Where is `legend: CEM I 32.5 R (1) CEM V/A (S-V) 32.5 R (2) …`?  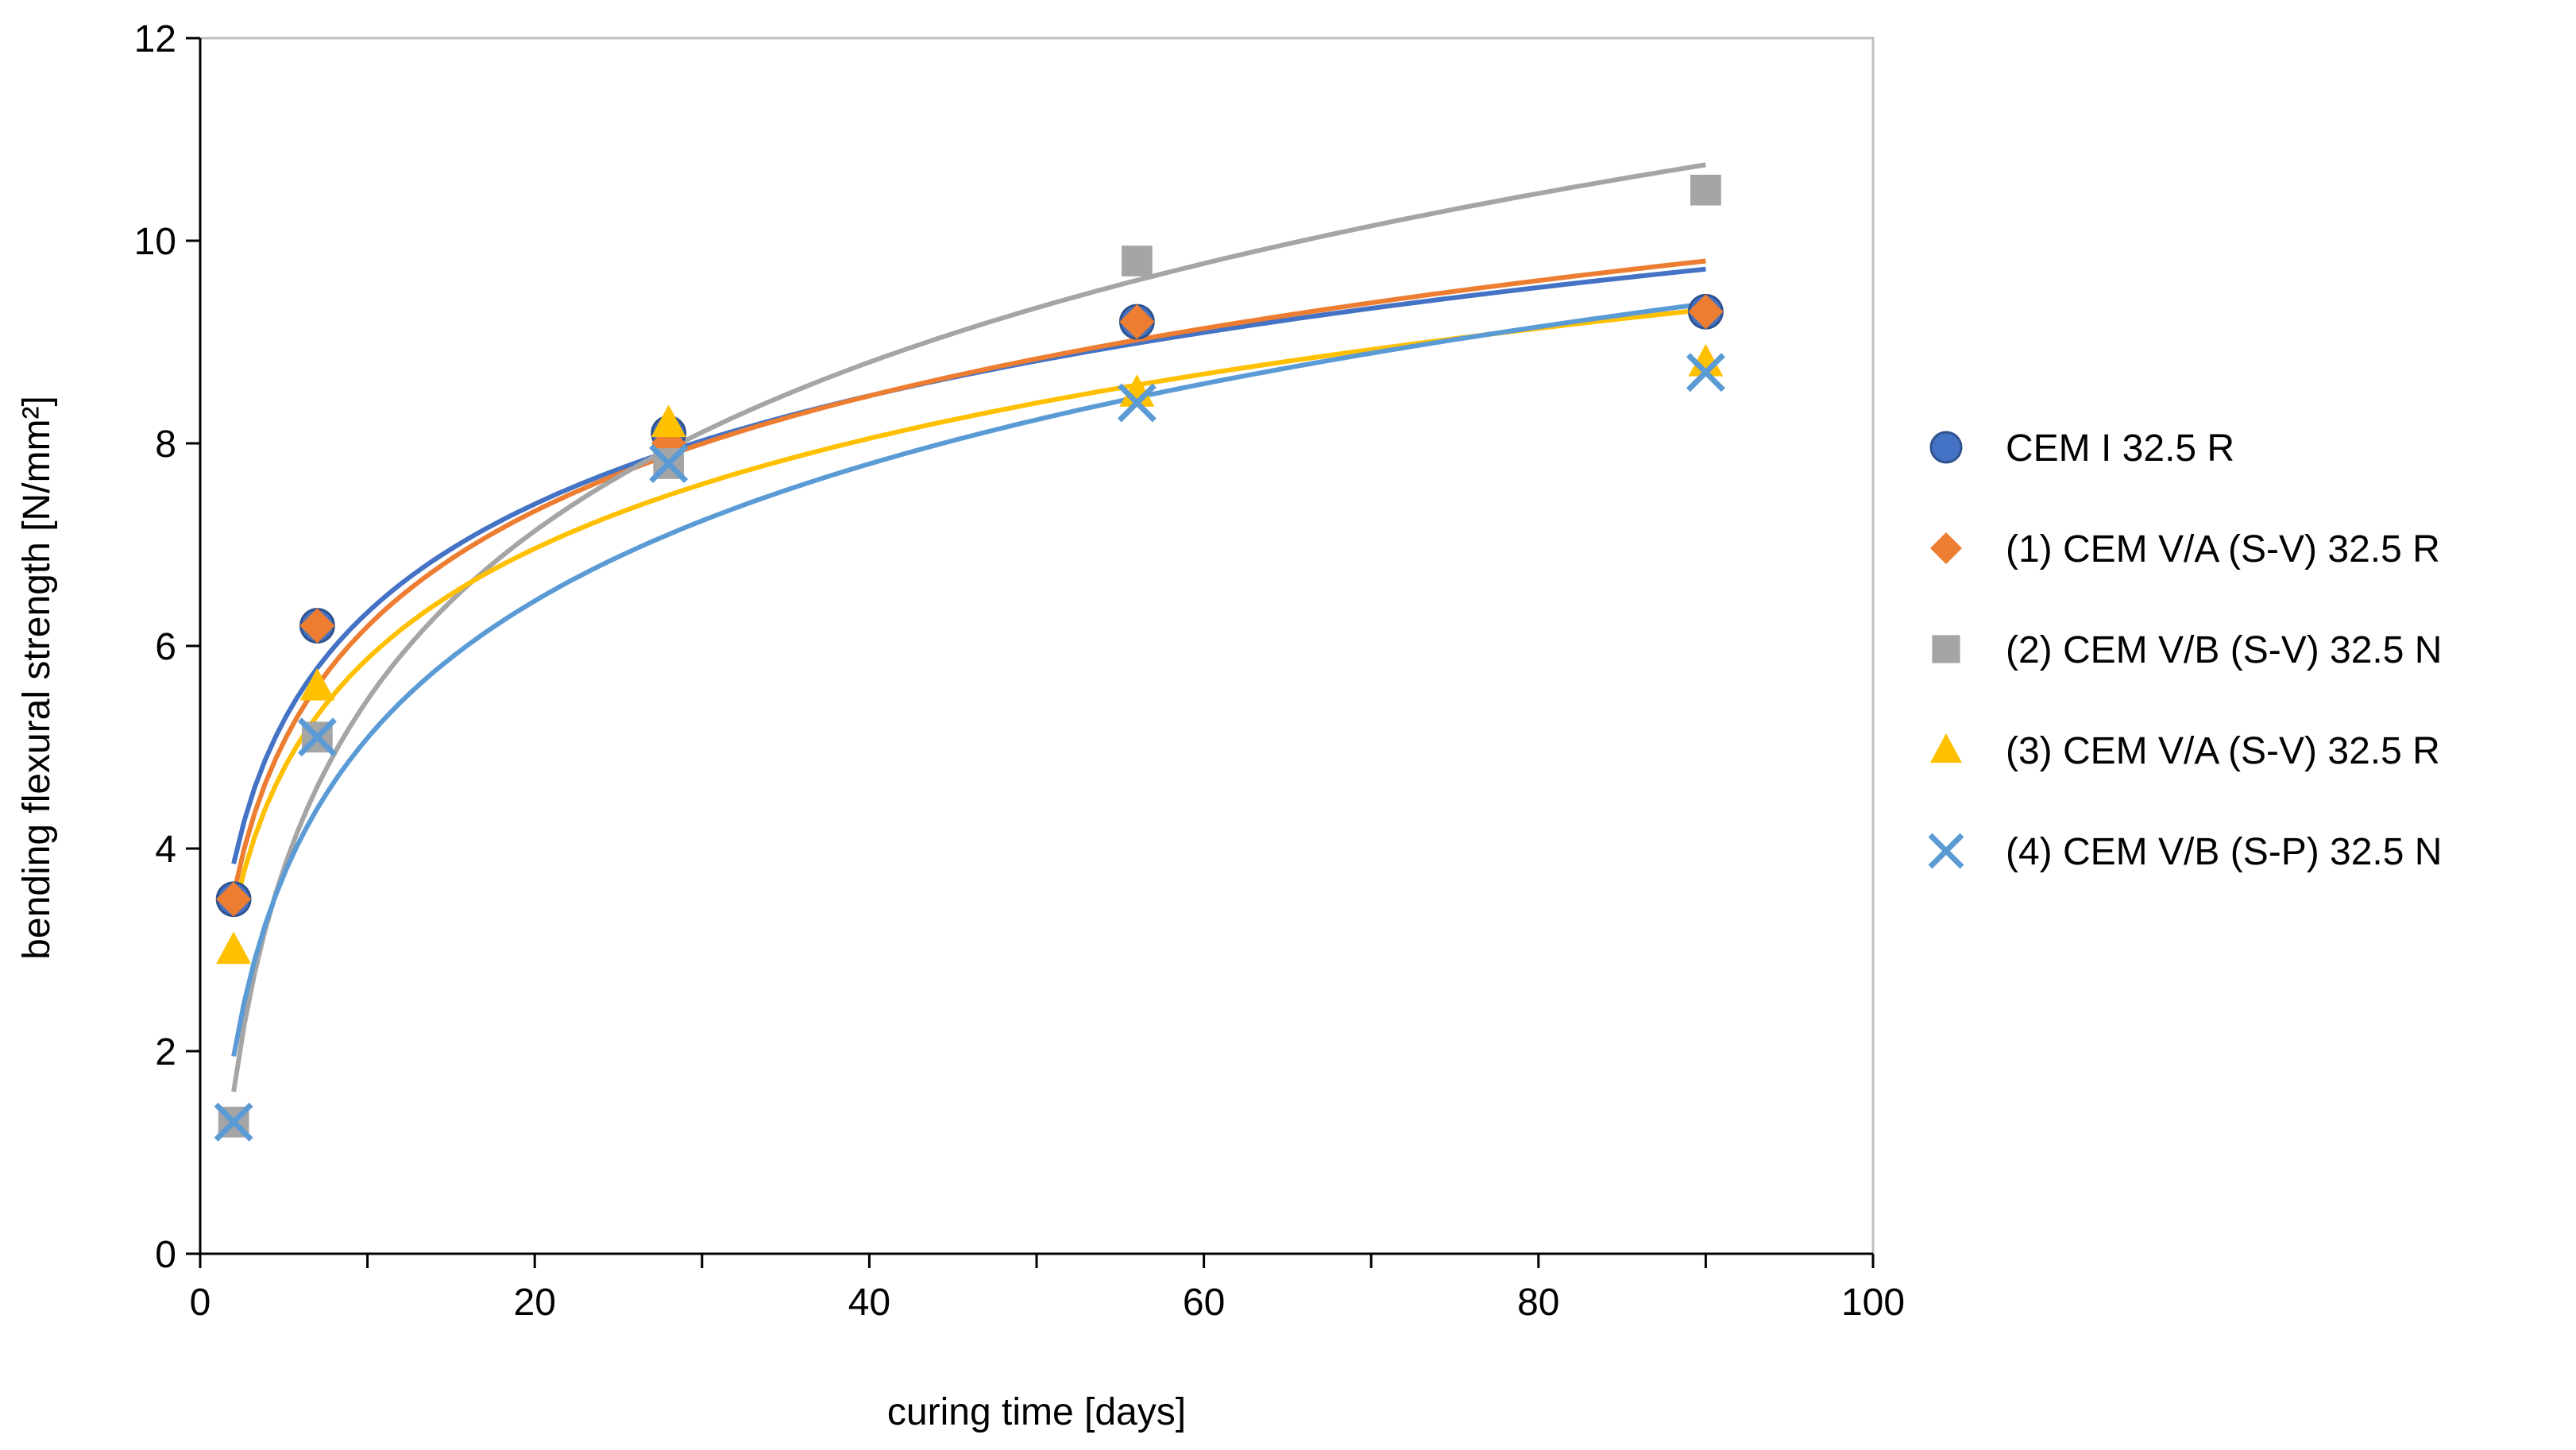 legend: CEM I 32.5 R (1) CEM V/A (S-V) 32.5 R (2) … is located at coordinates (2185, 650).